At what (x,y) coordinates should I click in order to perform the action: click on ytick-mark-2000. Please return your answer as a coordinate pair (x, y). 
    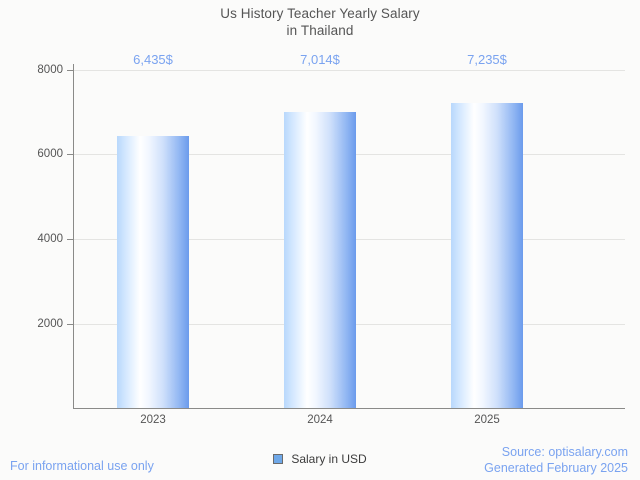
    Looking at the image, I should click on (70, 324).